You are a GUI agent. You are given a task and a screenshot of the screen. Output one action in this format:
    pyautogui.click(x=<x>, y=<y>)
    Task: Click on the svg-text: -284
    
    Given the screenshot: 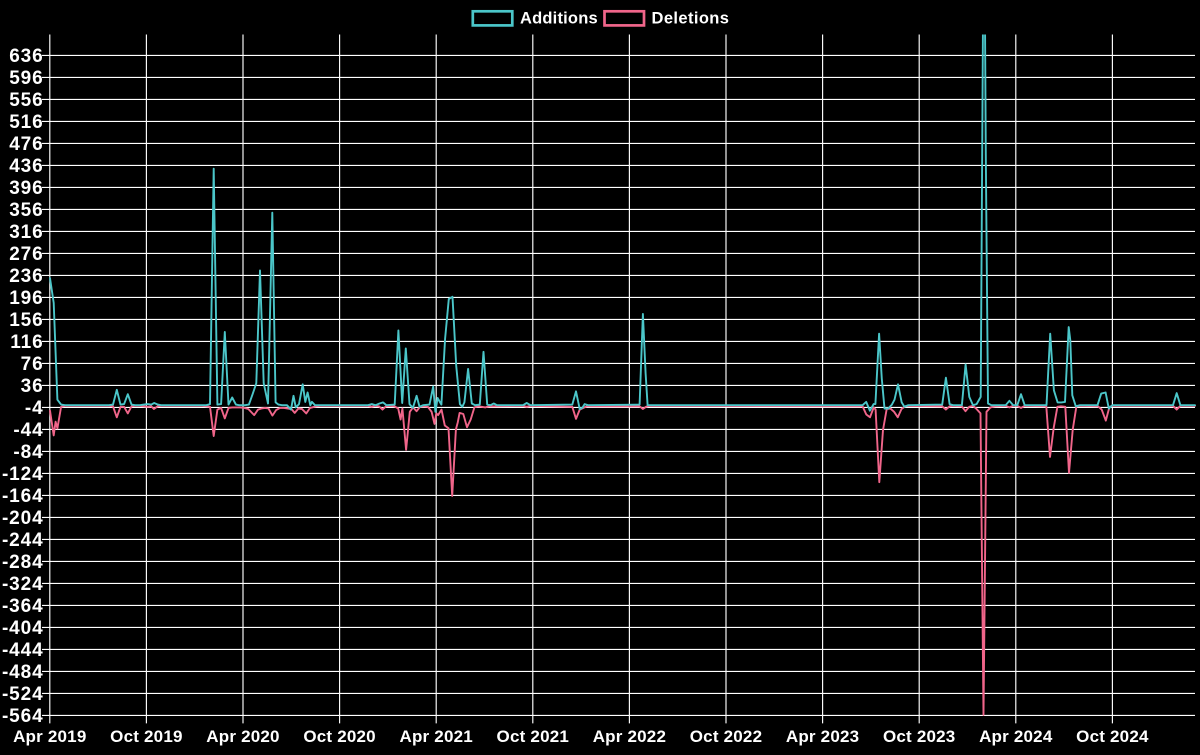 What is the action you would take?
    pyautogui.click(x=23, y=562)
    